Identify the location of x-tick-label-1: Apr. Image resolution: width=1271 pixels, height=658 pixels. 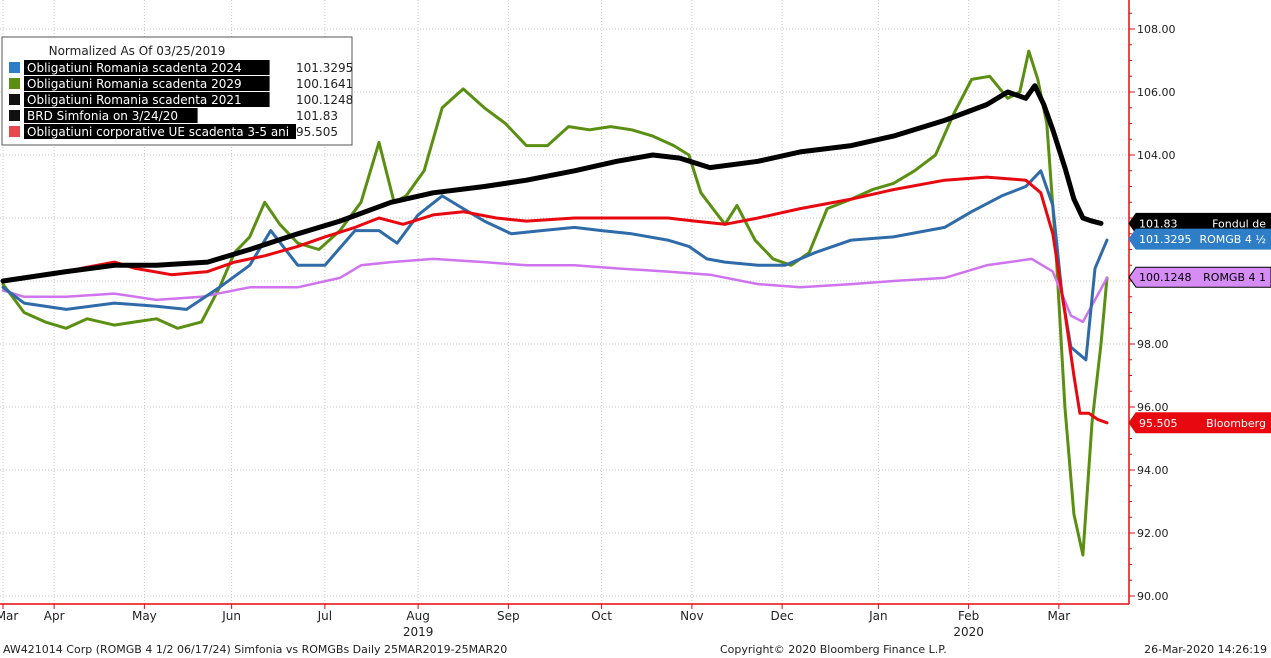
(54, 616).